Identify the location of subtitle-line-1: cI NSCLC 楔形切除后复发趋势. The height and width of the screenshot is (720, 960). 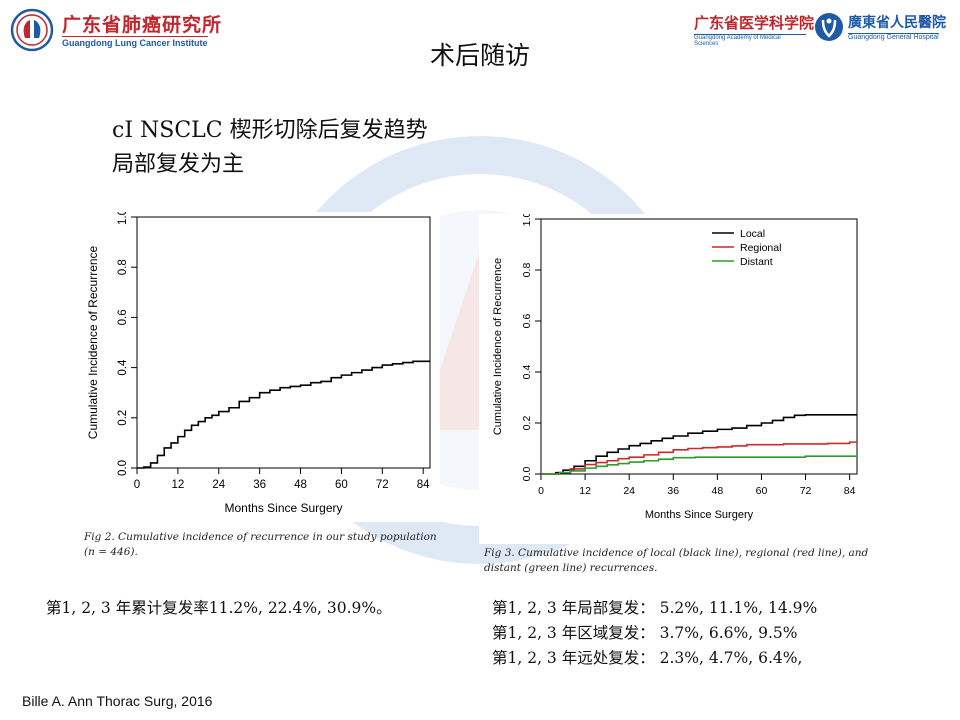
(270, 130).